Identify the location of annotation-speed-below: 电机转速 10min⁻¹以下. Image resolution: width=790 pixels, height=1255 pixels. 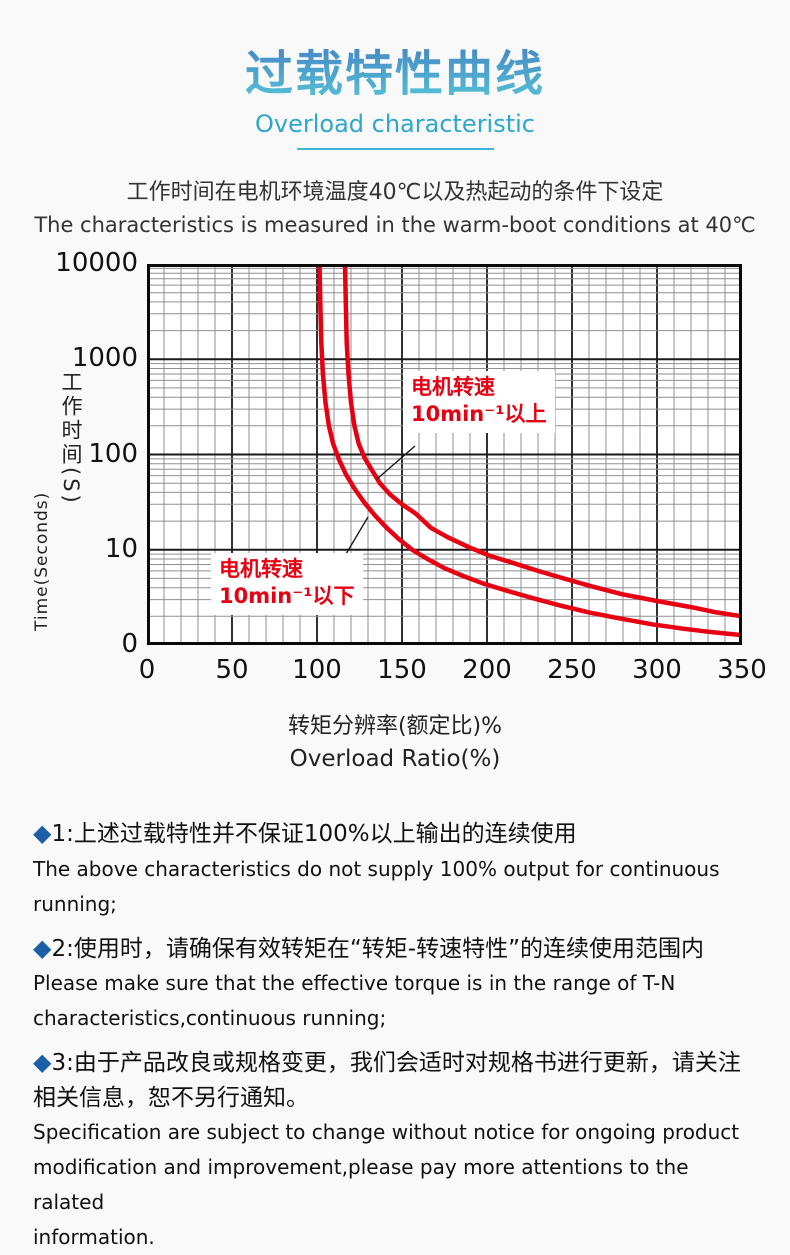
(287, 584).